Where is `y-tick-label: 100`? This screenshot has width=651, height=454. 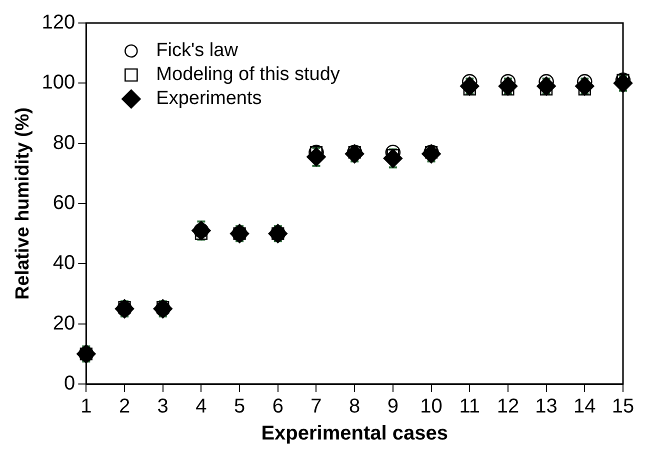
y-tick-label: 100 is located at coordinates (59, 83).